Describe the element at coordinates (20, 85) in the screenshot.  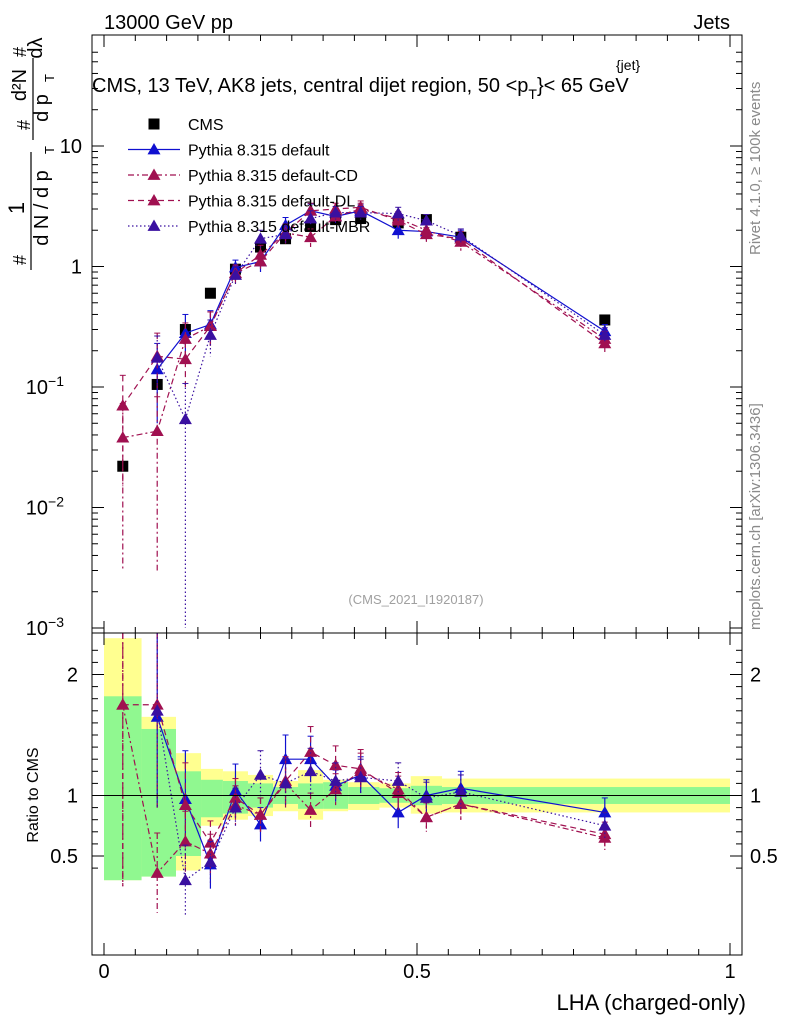
I see `ylabel-d2N: d²N` at that location.